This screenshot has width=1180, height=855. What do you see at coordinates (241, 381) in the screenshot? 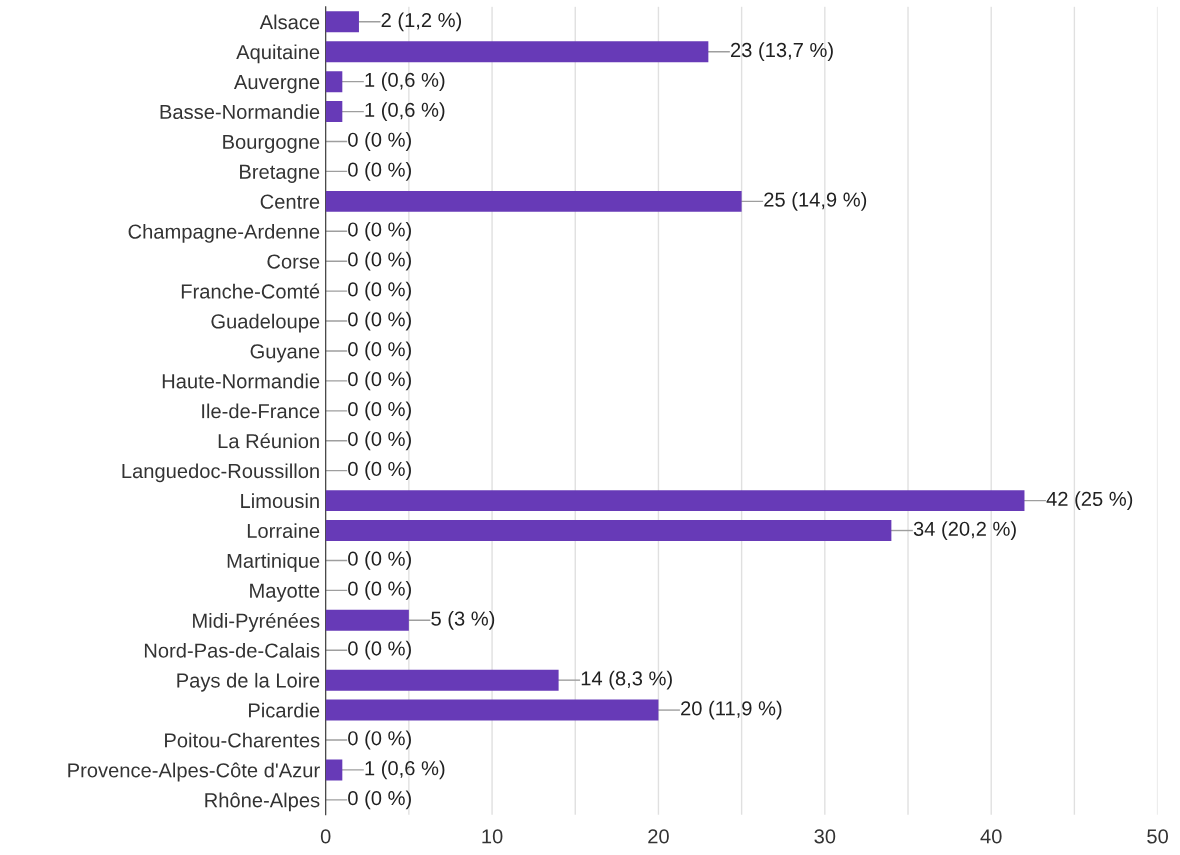
I see `y-tick-label: Haute-Normandie` at bounding box center [241, 381].